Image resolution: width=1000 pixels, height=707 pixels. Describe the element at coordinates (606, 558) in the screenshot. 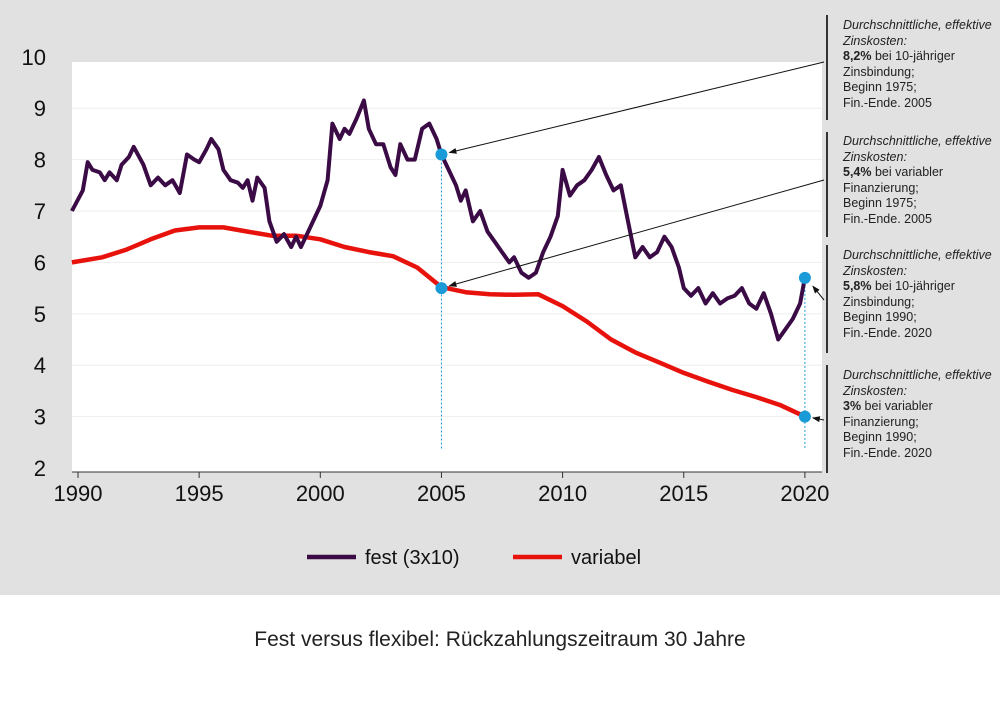

I see `legend-label: variabel` at that location.